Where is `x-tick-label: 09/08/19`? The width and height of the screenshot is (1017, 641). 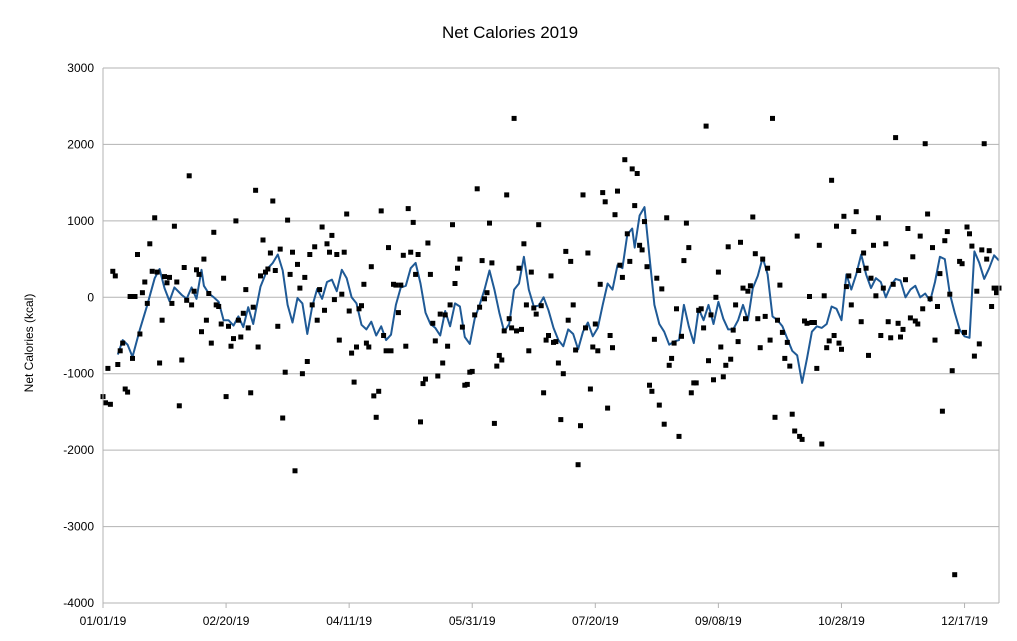
x-tick-label: 09/08/19 is located at coordinates (718, 621).